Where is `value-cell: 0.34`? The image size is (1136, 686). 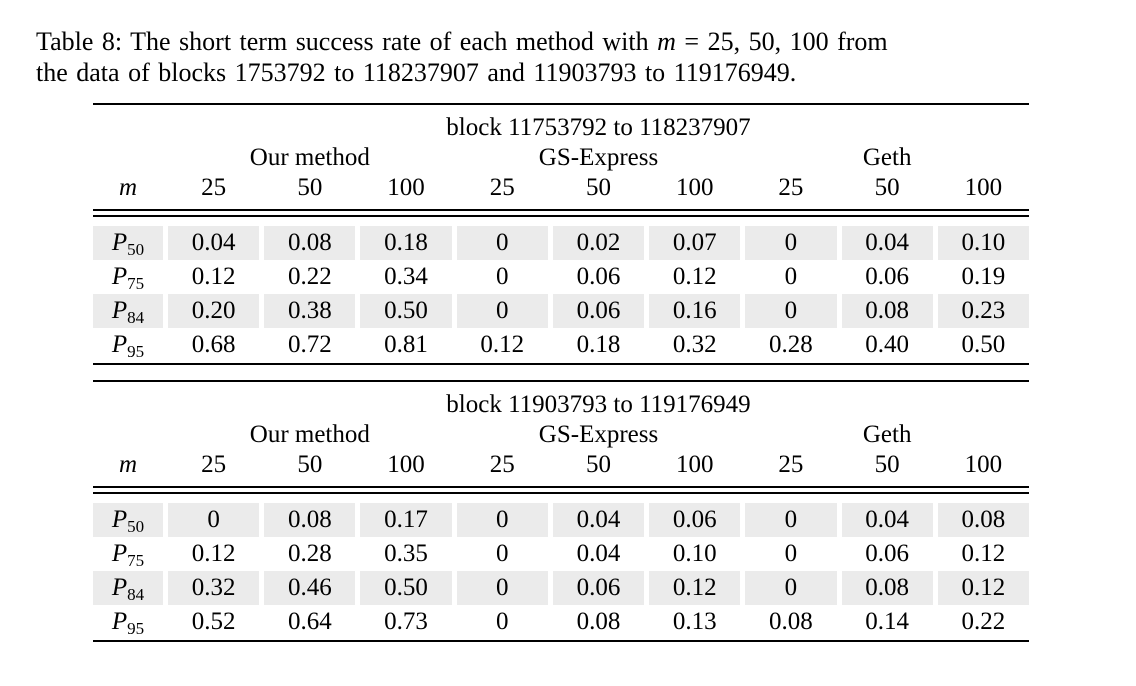
value-cell: 0.34 is located at coordinates (406, 276).